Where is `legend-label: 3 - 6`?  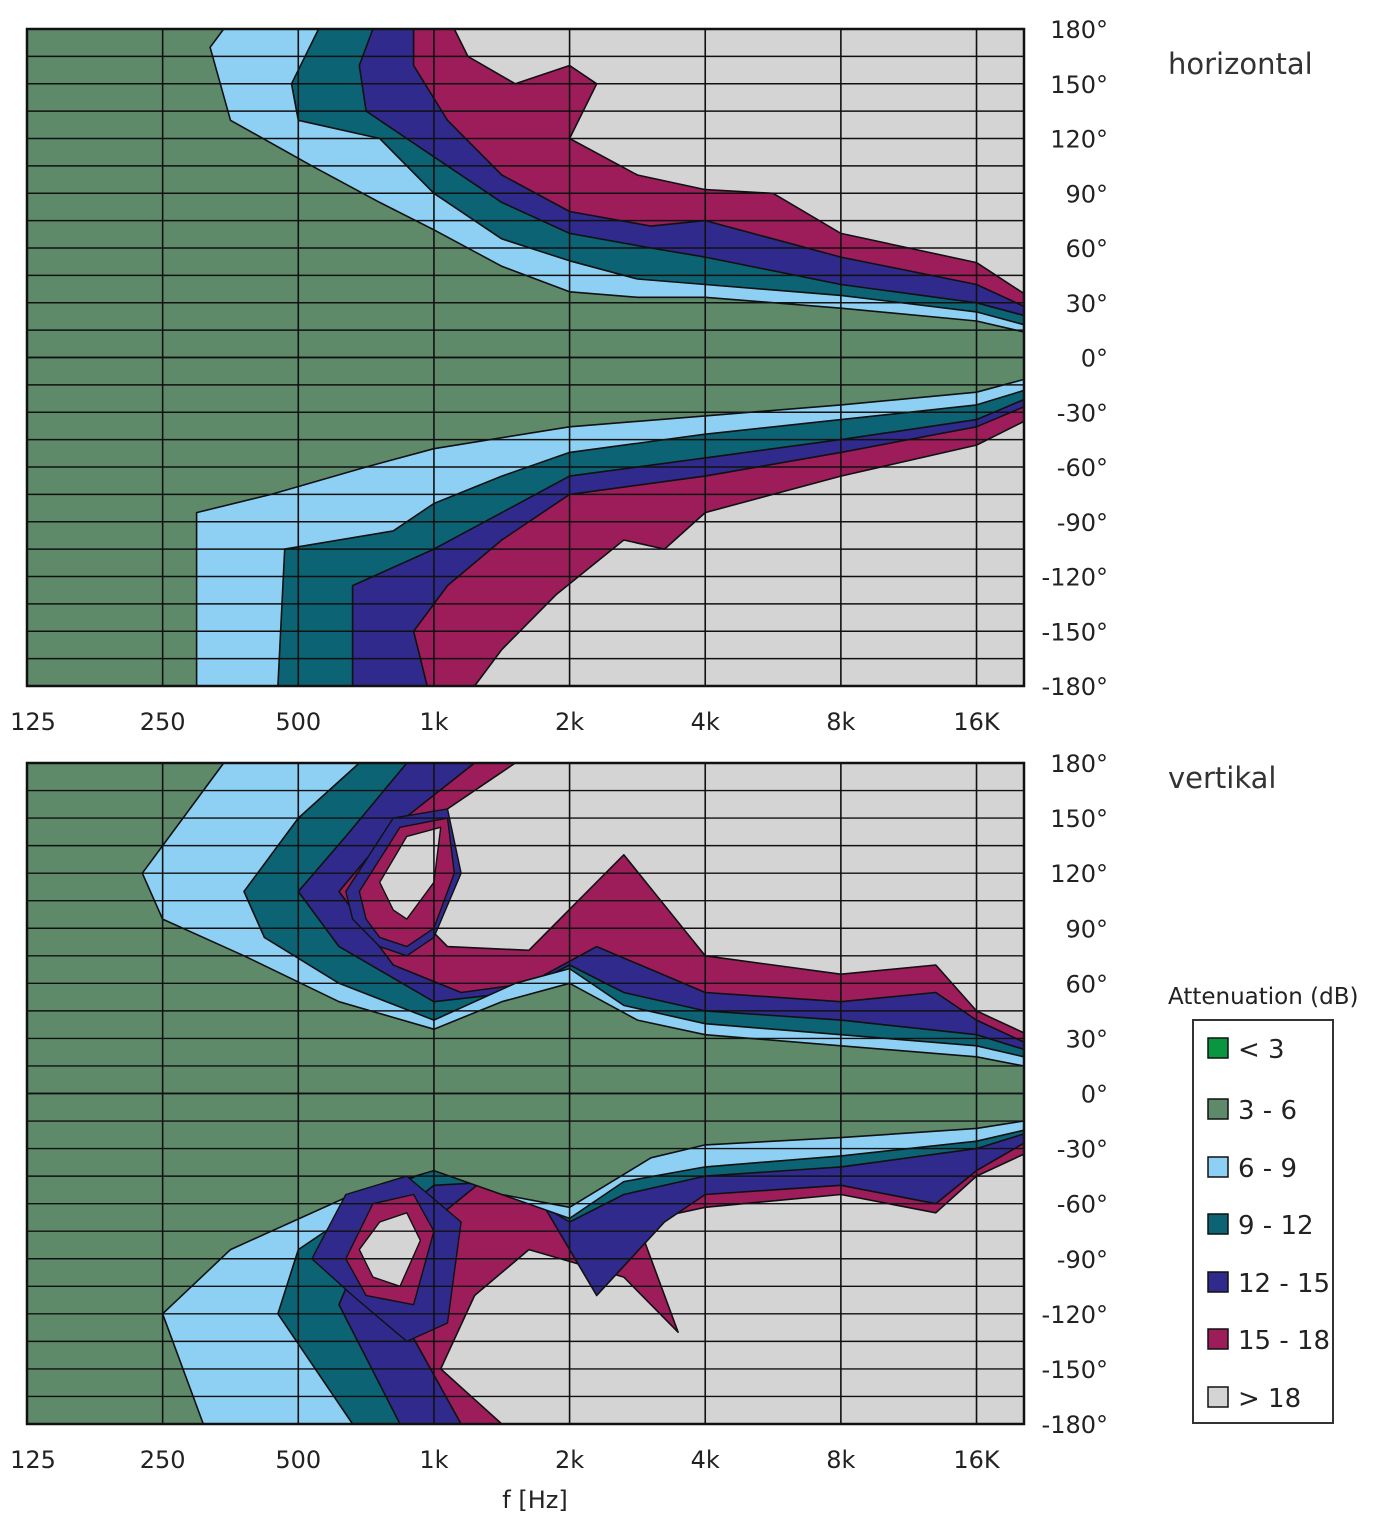
legend-label: 3 - 6 is located at coordinates (1267, 1111).